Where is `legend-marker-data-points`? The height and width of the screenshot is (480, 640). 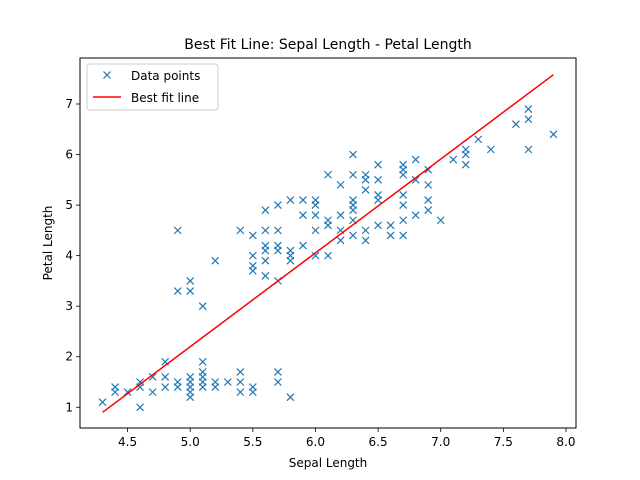 legend-marker-data-points is located at coordinates (107, 75).